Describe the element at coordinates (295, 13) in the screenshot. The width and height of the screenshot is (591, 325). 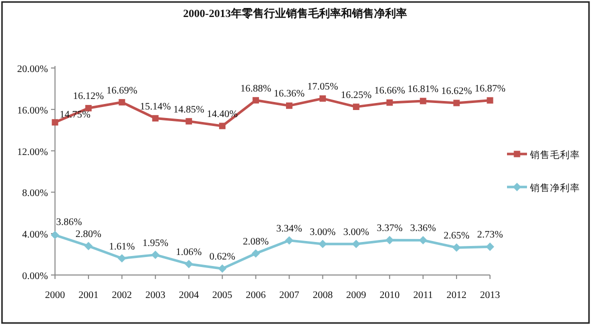
I see `chart-title: 2000-2013年零售行业销售毛利率和销售净利率` at that location.